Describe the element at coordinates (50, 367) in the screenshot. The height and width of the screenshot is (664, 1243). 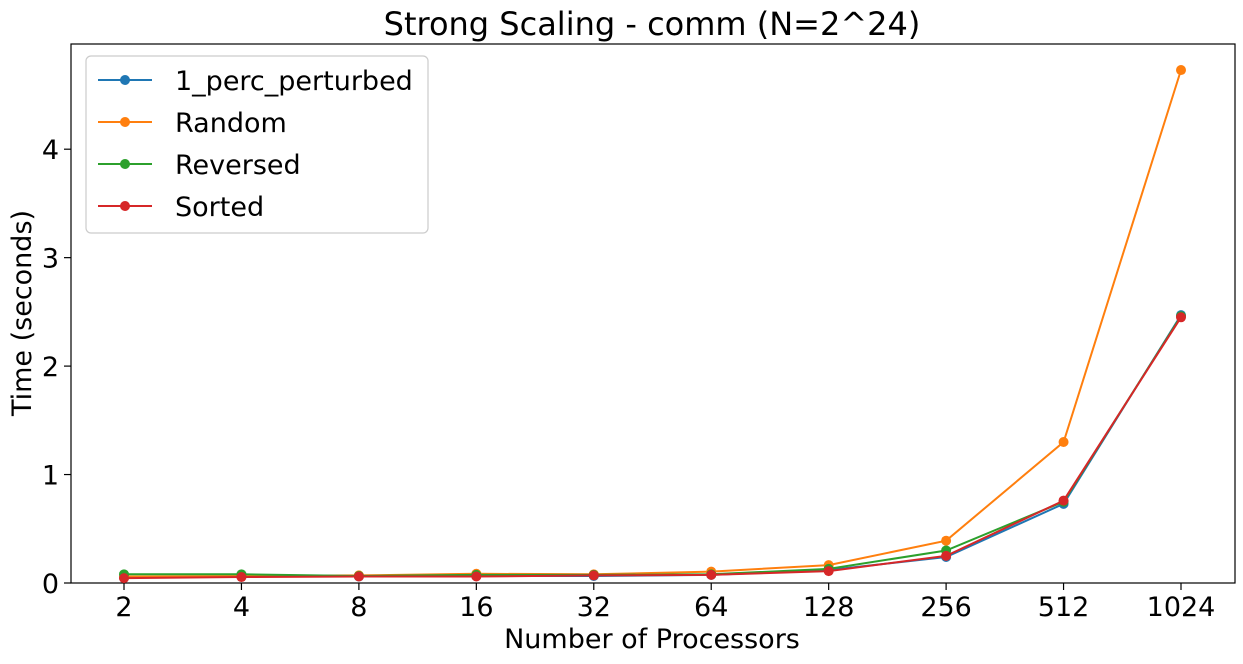
I see `y-tick-label: 2` at that location.